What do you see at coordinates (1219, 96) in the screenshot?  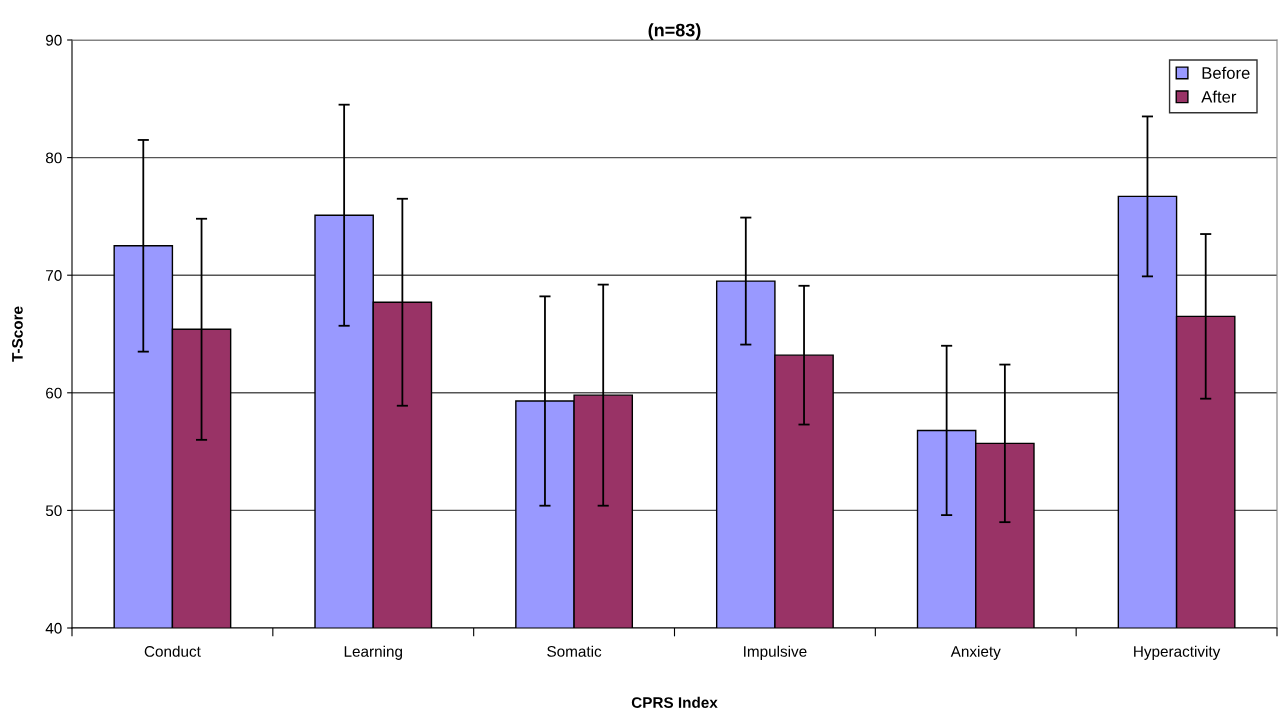 I see `legend-label: After` at bounding box center [1219, 96].